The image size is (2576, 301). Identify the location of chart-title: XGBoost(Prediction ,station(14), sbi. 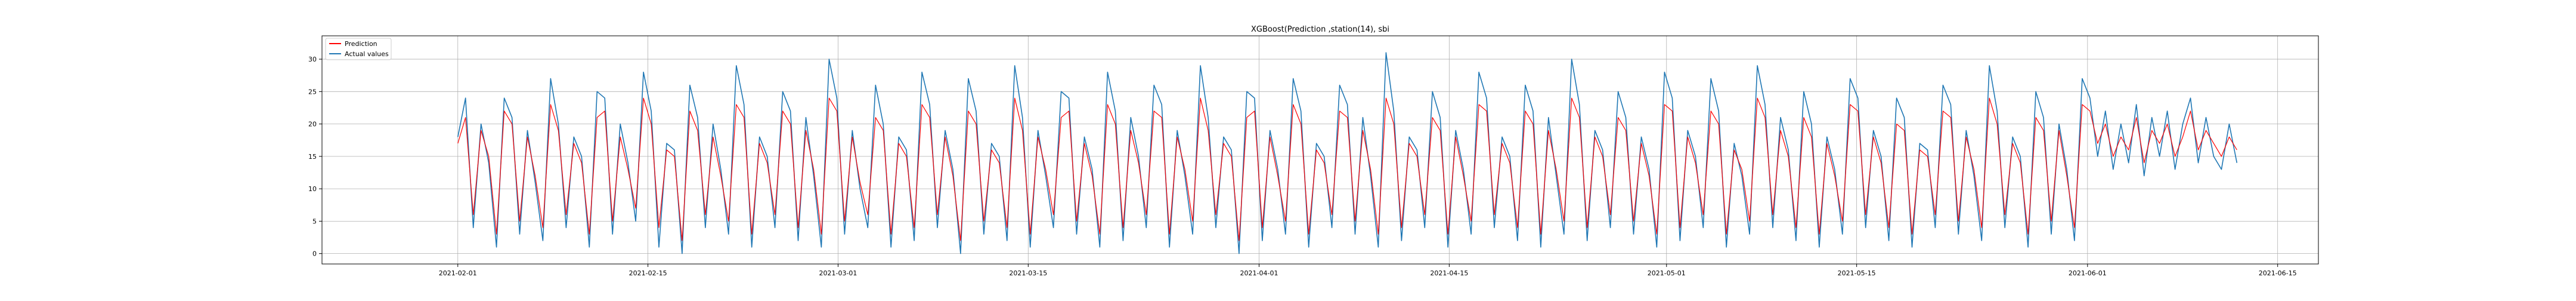
(1320, 29).